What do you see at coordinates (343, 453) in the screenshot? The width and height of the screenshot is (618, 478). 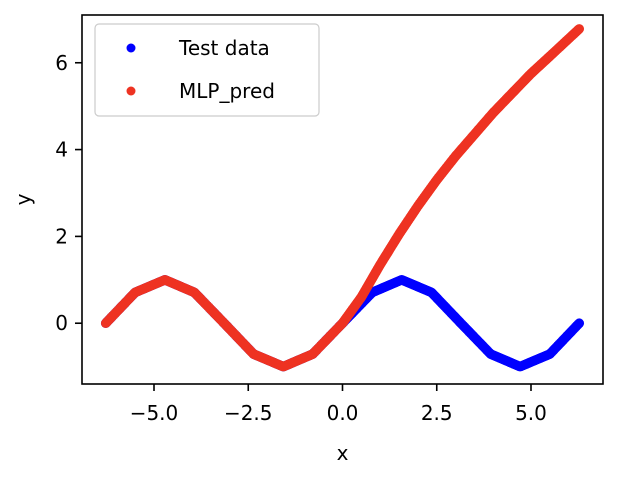 I see `x-axis-label: x` at bounding box center [343, 453].